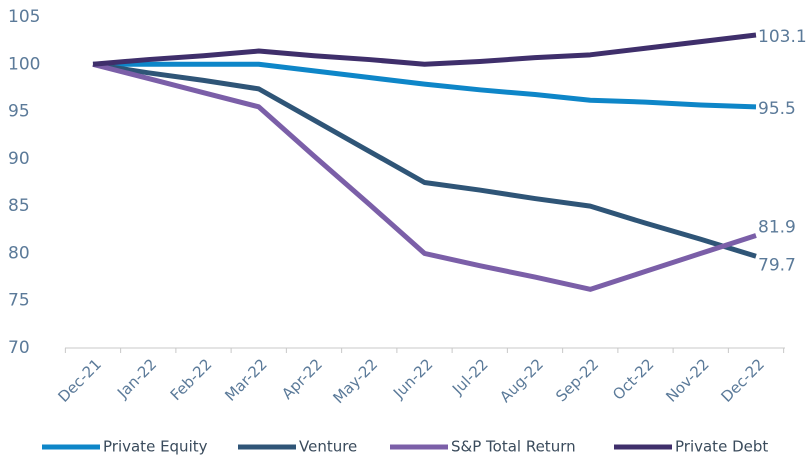  I want to click on y-tick-label: 80, so click(19, 253).